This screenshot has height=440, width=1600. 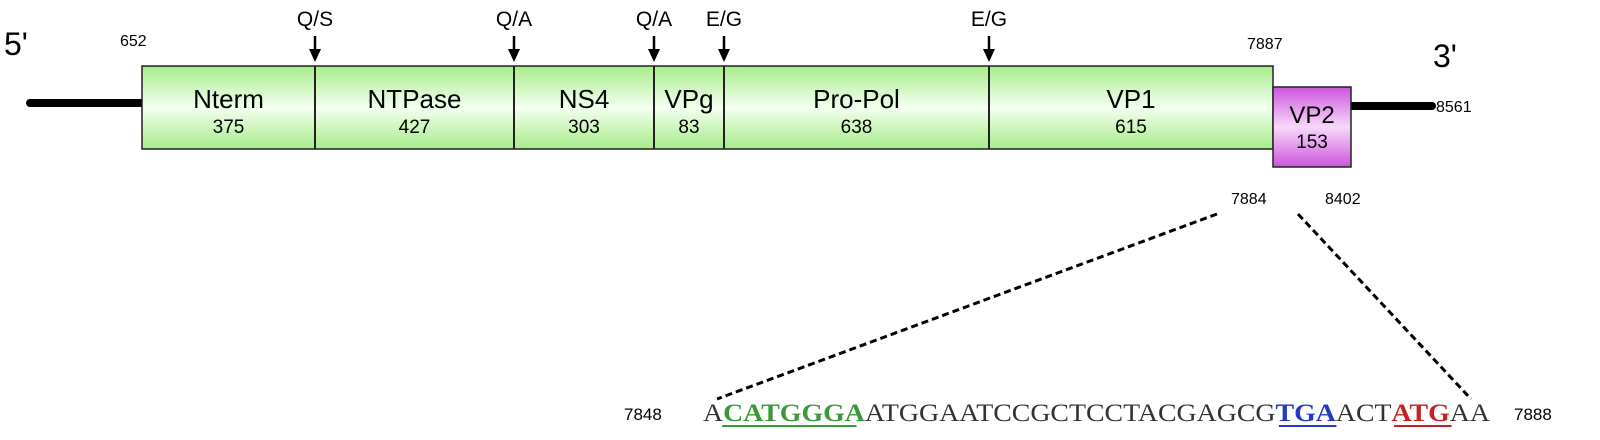 I want to click on vp2-box, so click(x=1312, y=127).